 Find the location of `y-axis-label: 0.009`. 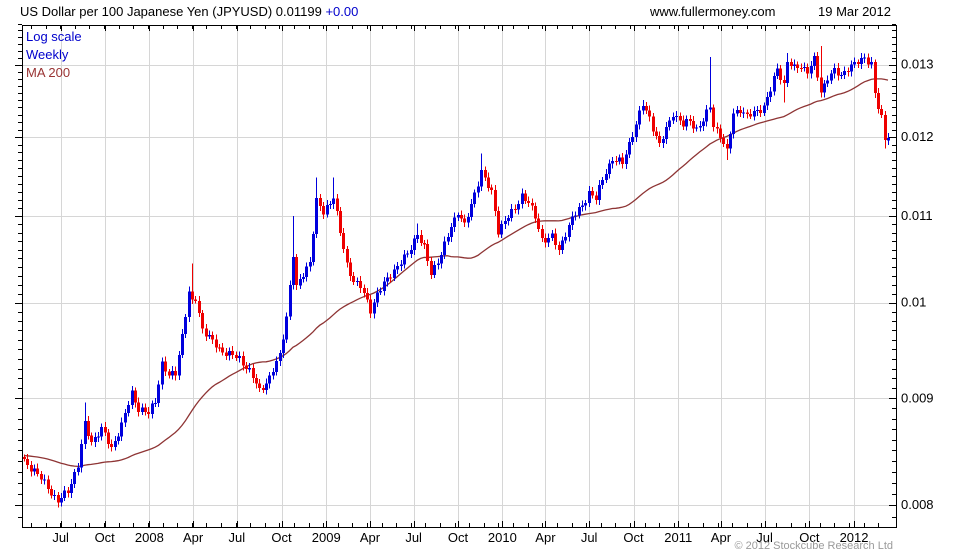

y-axis-label: 0.009 is located at coordinates (917, 397).